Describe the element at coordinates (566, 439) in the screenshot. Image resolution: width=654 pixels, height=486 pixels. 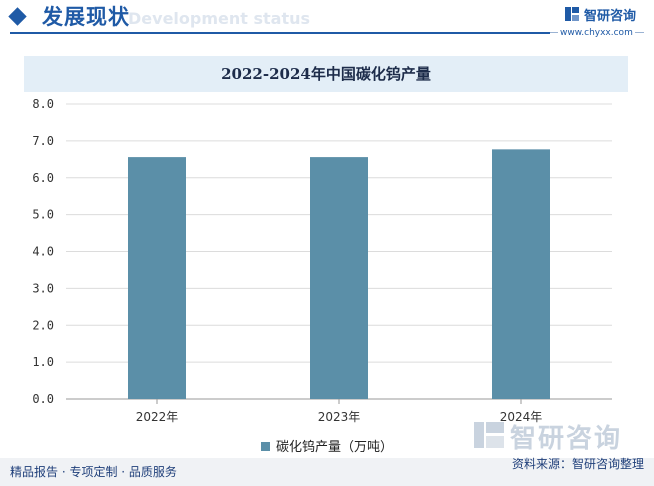
I see `watermark-brand: 智研咨询` at that location.